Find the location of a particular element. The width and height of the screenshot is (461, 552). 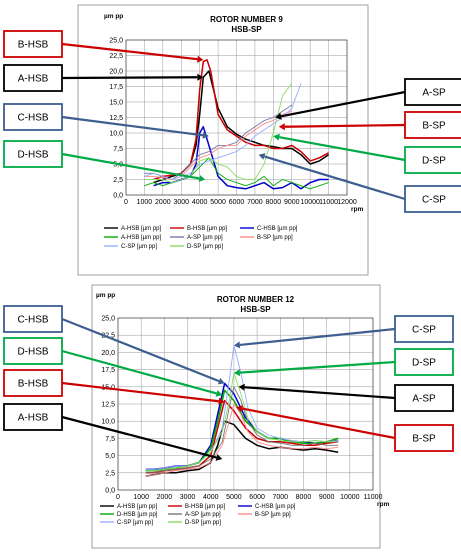

callout-label: A-HSB is located at coordinates (33, 418).